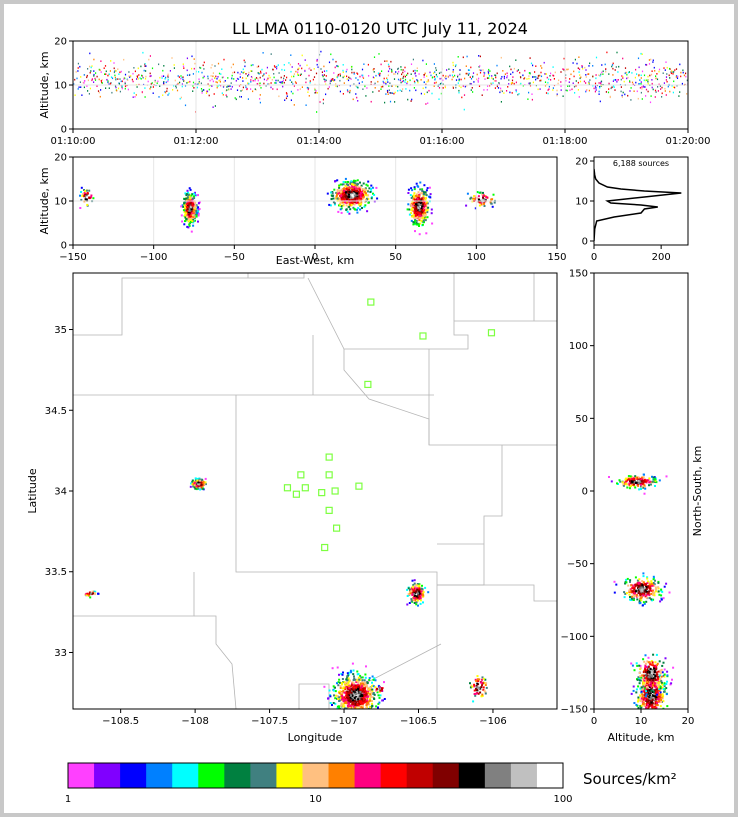 This screenshot has height=817, width=738. What do you see at coordinates (641, 592) in the screenshot?
I see `north-south-height-plot` at bounding box center [641, 592].